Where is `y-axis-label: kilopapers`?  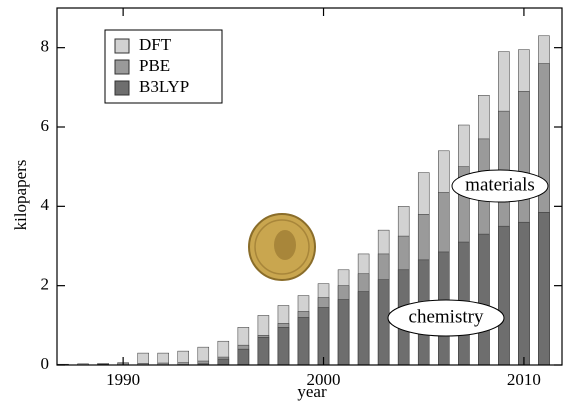
y-axis-label: kilopapers is located at coordinates (20, 195).